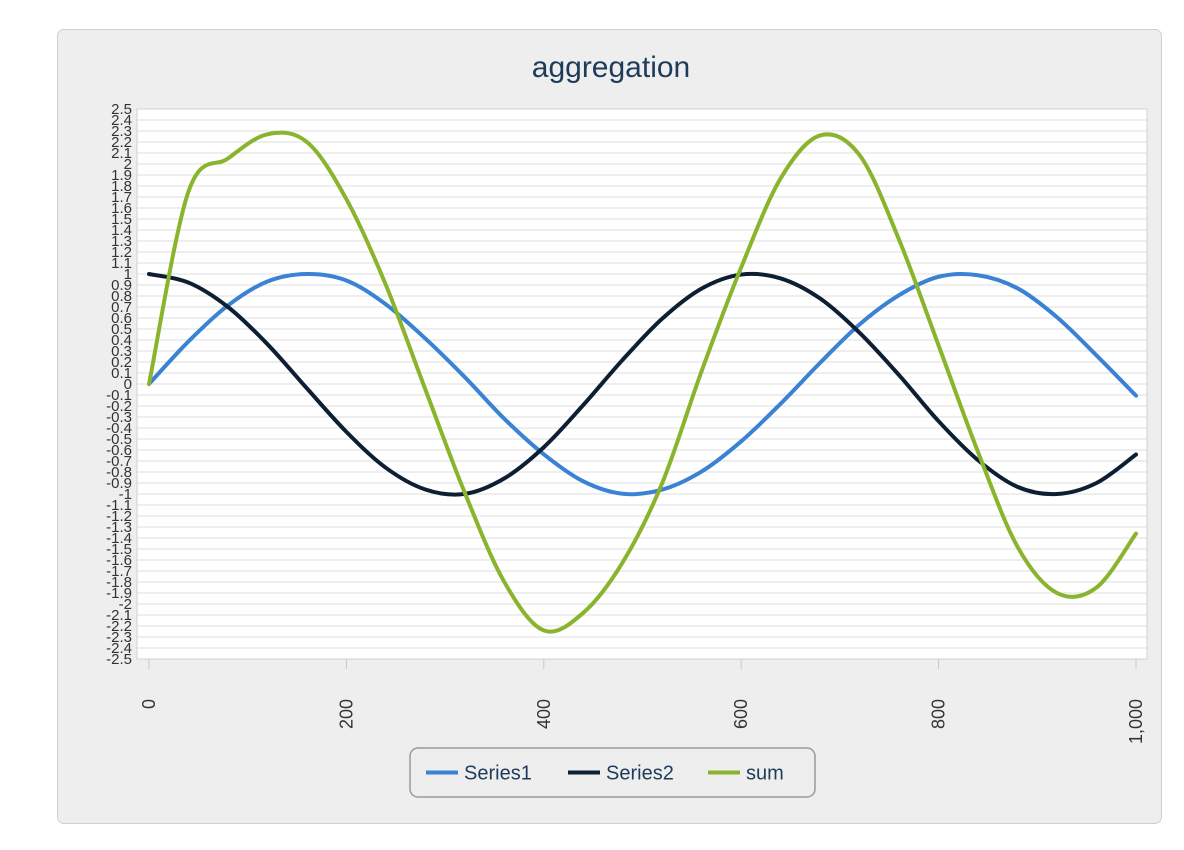  What do you see at coordinates (121, 120) in the screenshot?
I see `y-tick-label: 2.4` at bounding box center [121, 120].